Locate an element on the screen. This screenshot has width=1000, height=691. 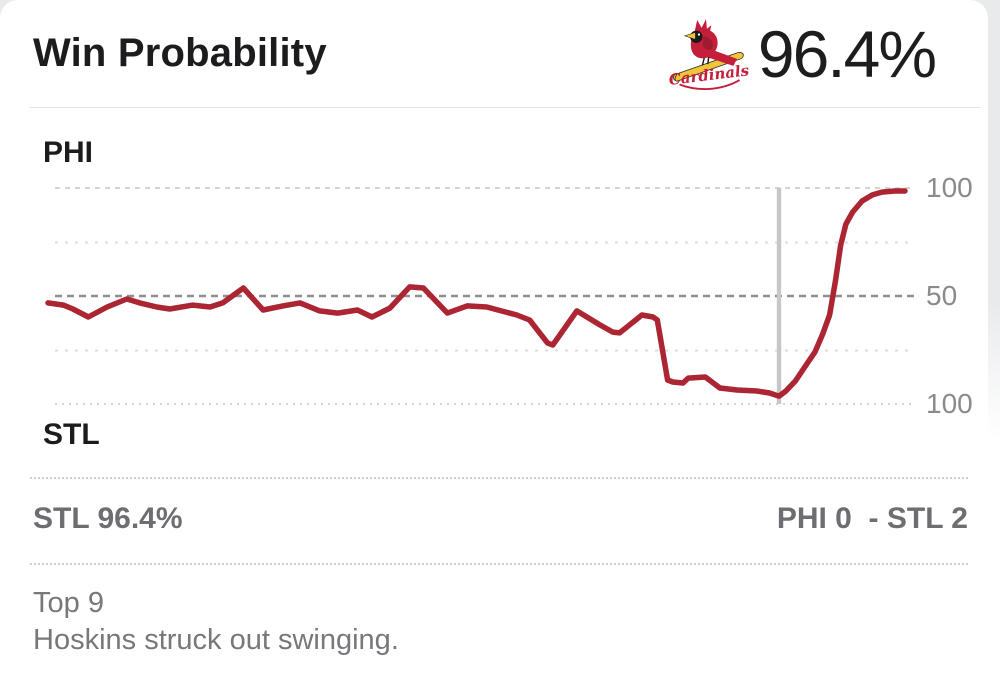
cardinal-bird-icon is located at coordinates (710, 42).